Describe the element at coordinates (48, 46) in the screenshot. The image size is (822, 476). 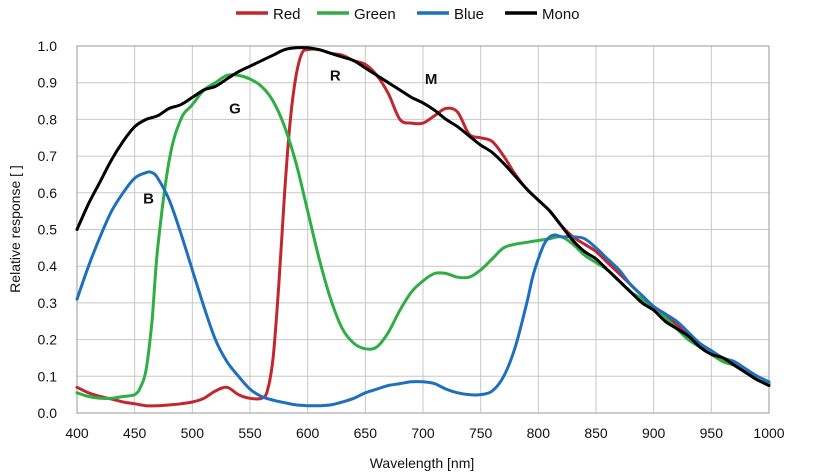
I see `y-tick-label: 1.0` at that location.